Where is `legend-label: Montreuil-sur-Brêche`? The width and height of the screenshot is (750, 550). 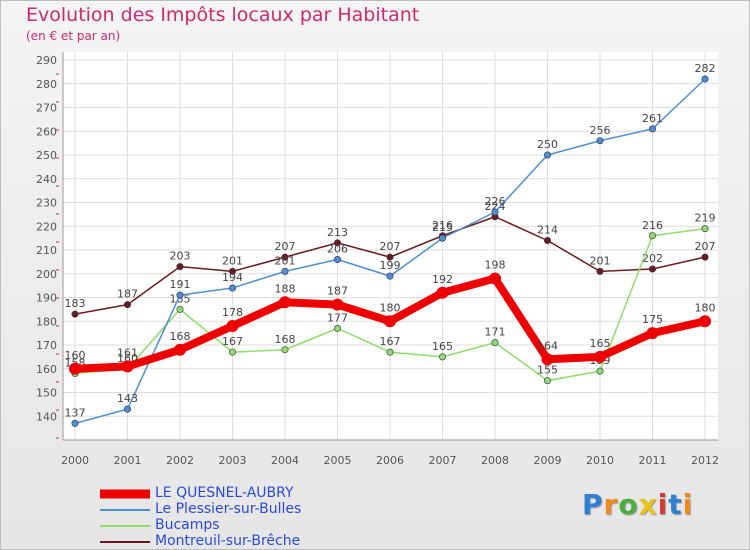 legend-label: Montreuil-sur-Brêche is located at coordinates (228, 541).